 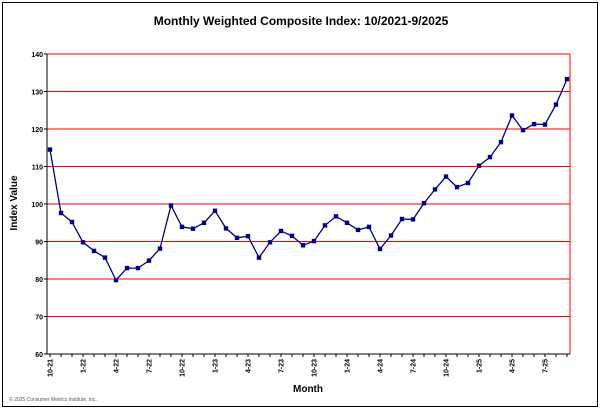 What do you see at coordinates (37, 130) in the screenshot?
I see `y-tick-label: 120` at bounding box center [37, 130].